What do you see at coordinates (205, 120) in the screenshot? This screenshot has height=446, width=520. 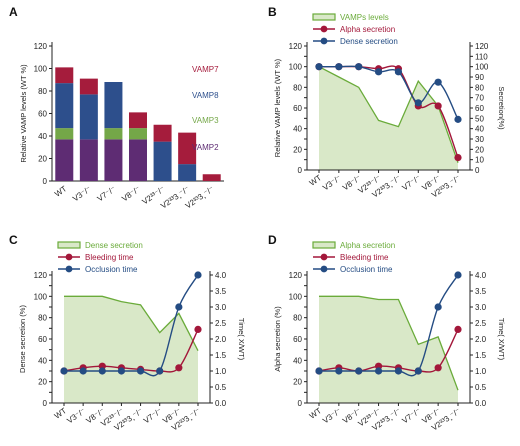 I see `legend-label: VAMP3` at bounding box center [205, 120].